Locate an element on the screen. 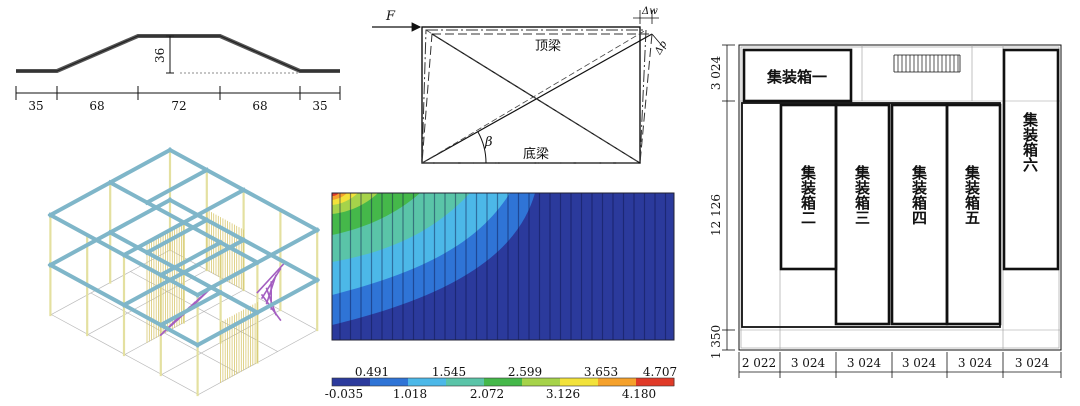  profile-width-3: 72 is located at coordinates (178, 106).